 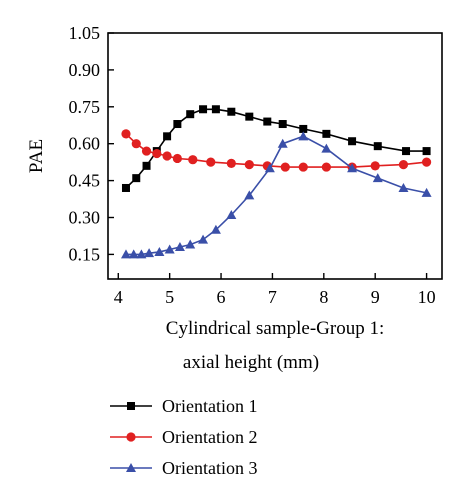 I want to click on legend-item-3: Orientation 3, so click(x=183, y=468).